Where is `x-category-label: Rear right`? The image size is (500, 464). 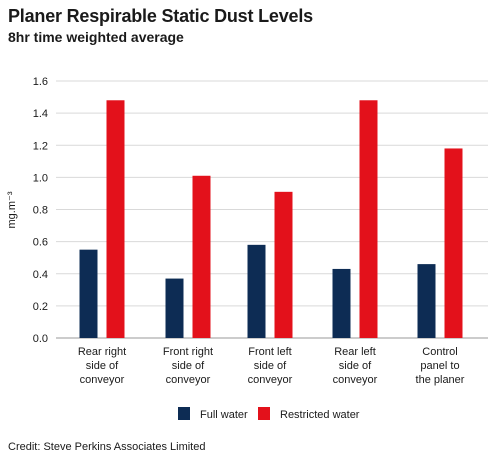 x-category-label: Rear right is located at coordinates (102, 352).